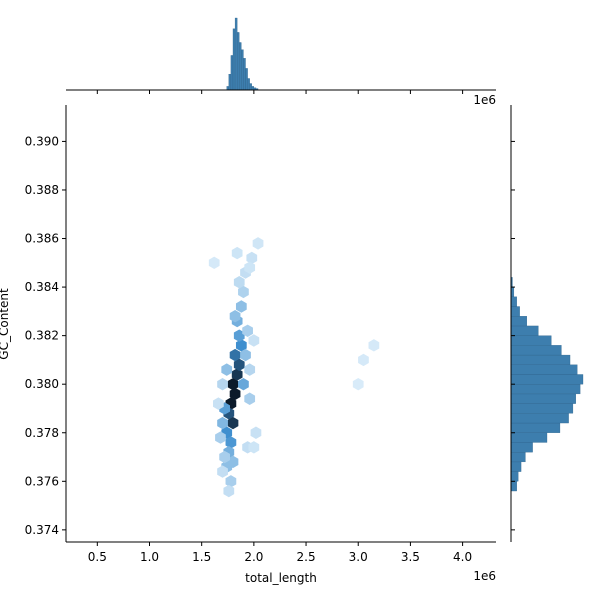  Describe the element at coordinates (42, 384) in the screenshot. I see `y-tick-label: 0.380` at that location.